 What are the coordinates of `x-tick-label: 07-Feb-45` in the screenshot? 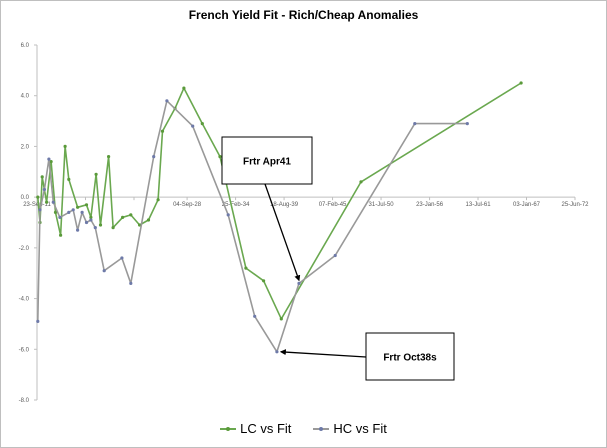 It's located at (333, 205).